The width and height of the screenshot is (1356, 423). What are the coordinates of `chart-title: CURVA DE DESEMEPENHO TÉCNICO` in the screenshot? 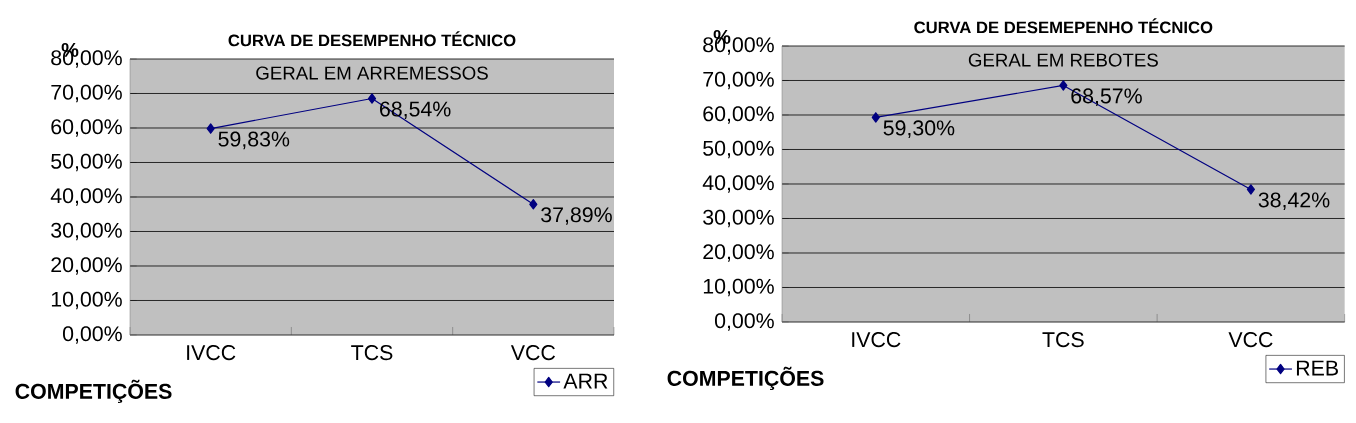 It's located at (1063, 26).